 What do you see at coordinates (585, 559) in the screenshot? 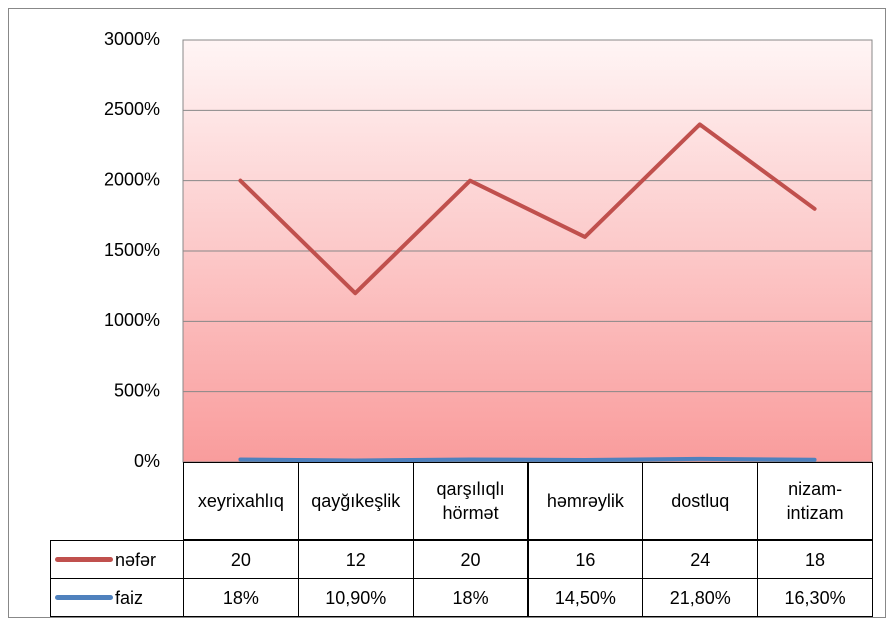
I see `table-value: 16` at bounding box center [585, 559].